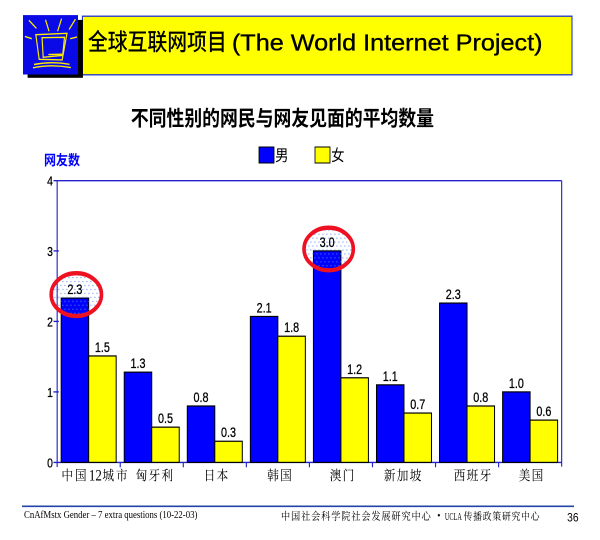  Describe the element at coordinates (264, 307) in the screenshot. I see `svg-text: 2.1` at that location.